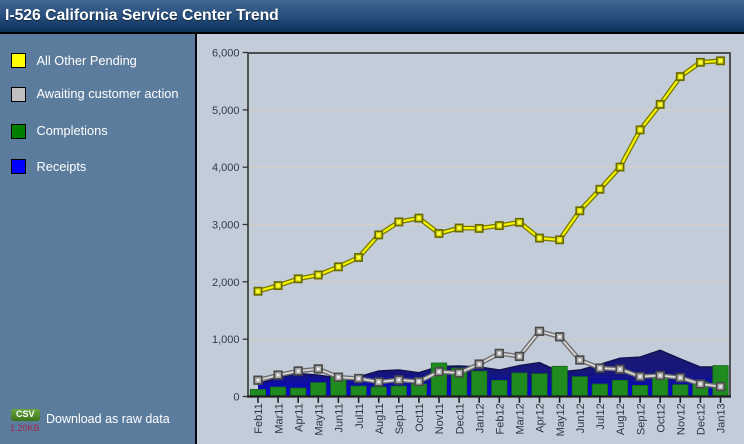 The image size is (744, 444). What do you see at coordinates (236, 398) in the screenshot?
I see `svg-text: 0` at bounding box center [236, 398].